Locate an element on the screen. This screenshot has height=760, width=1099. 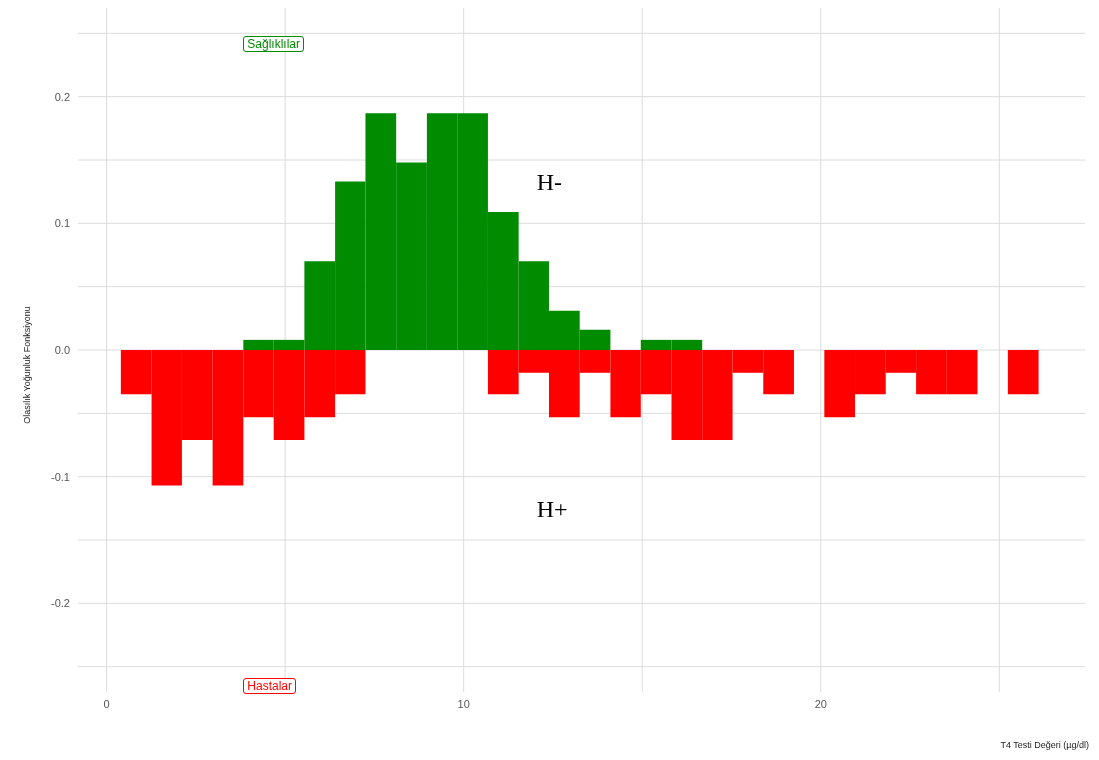
y-axis-title: Olasılık Yoğunluk Fonksiyonu is located at coordinates (27, 365).